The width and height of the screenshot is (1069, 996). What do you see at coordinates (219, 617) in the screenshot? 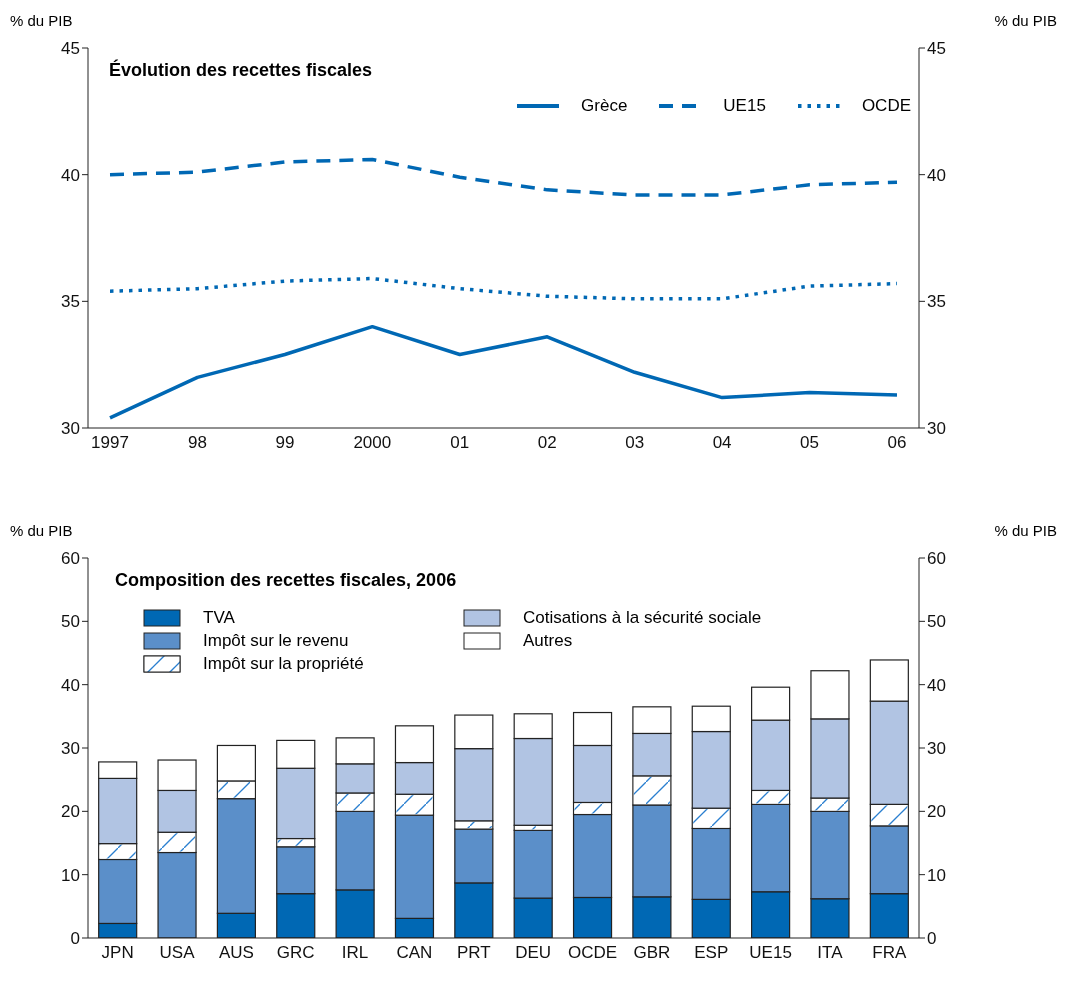
I see `legend-label: TVA` at bounding box center [219, 617].